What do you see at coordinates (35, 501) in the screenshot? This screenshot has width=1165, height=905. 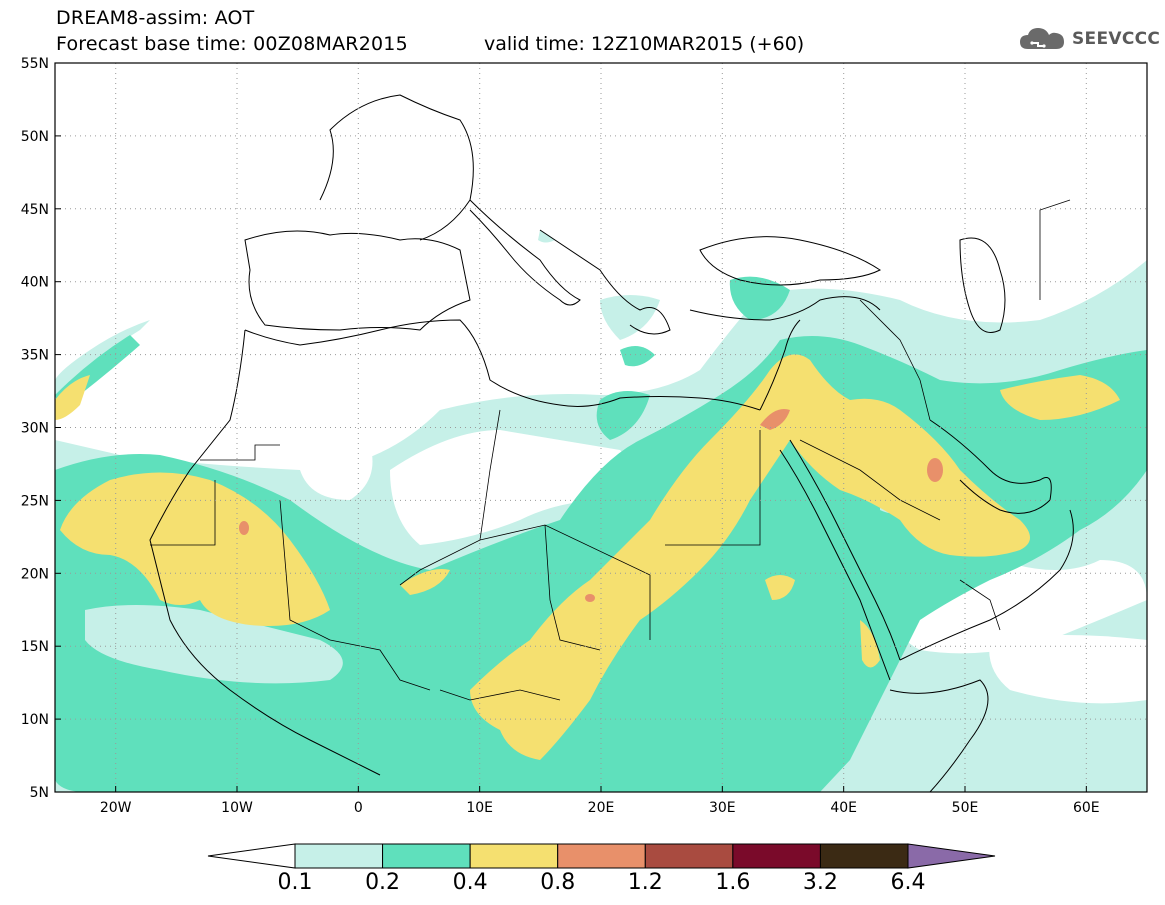 I see `lat-tick-label: 25N` at bounding box center [35, 501].